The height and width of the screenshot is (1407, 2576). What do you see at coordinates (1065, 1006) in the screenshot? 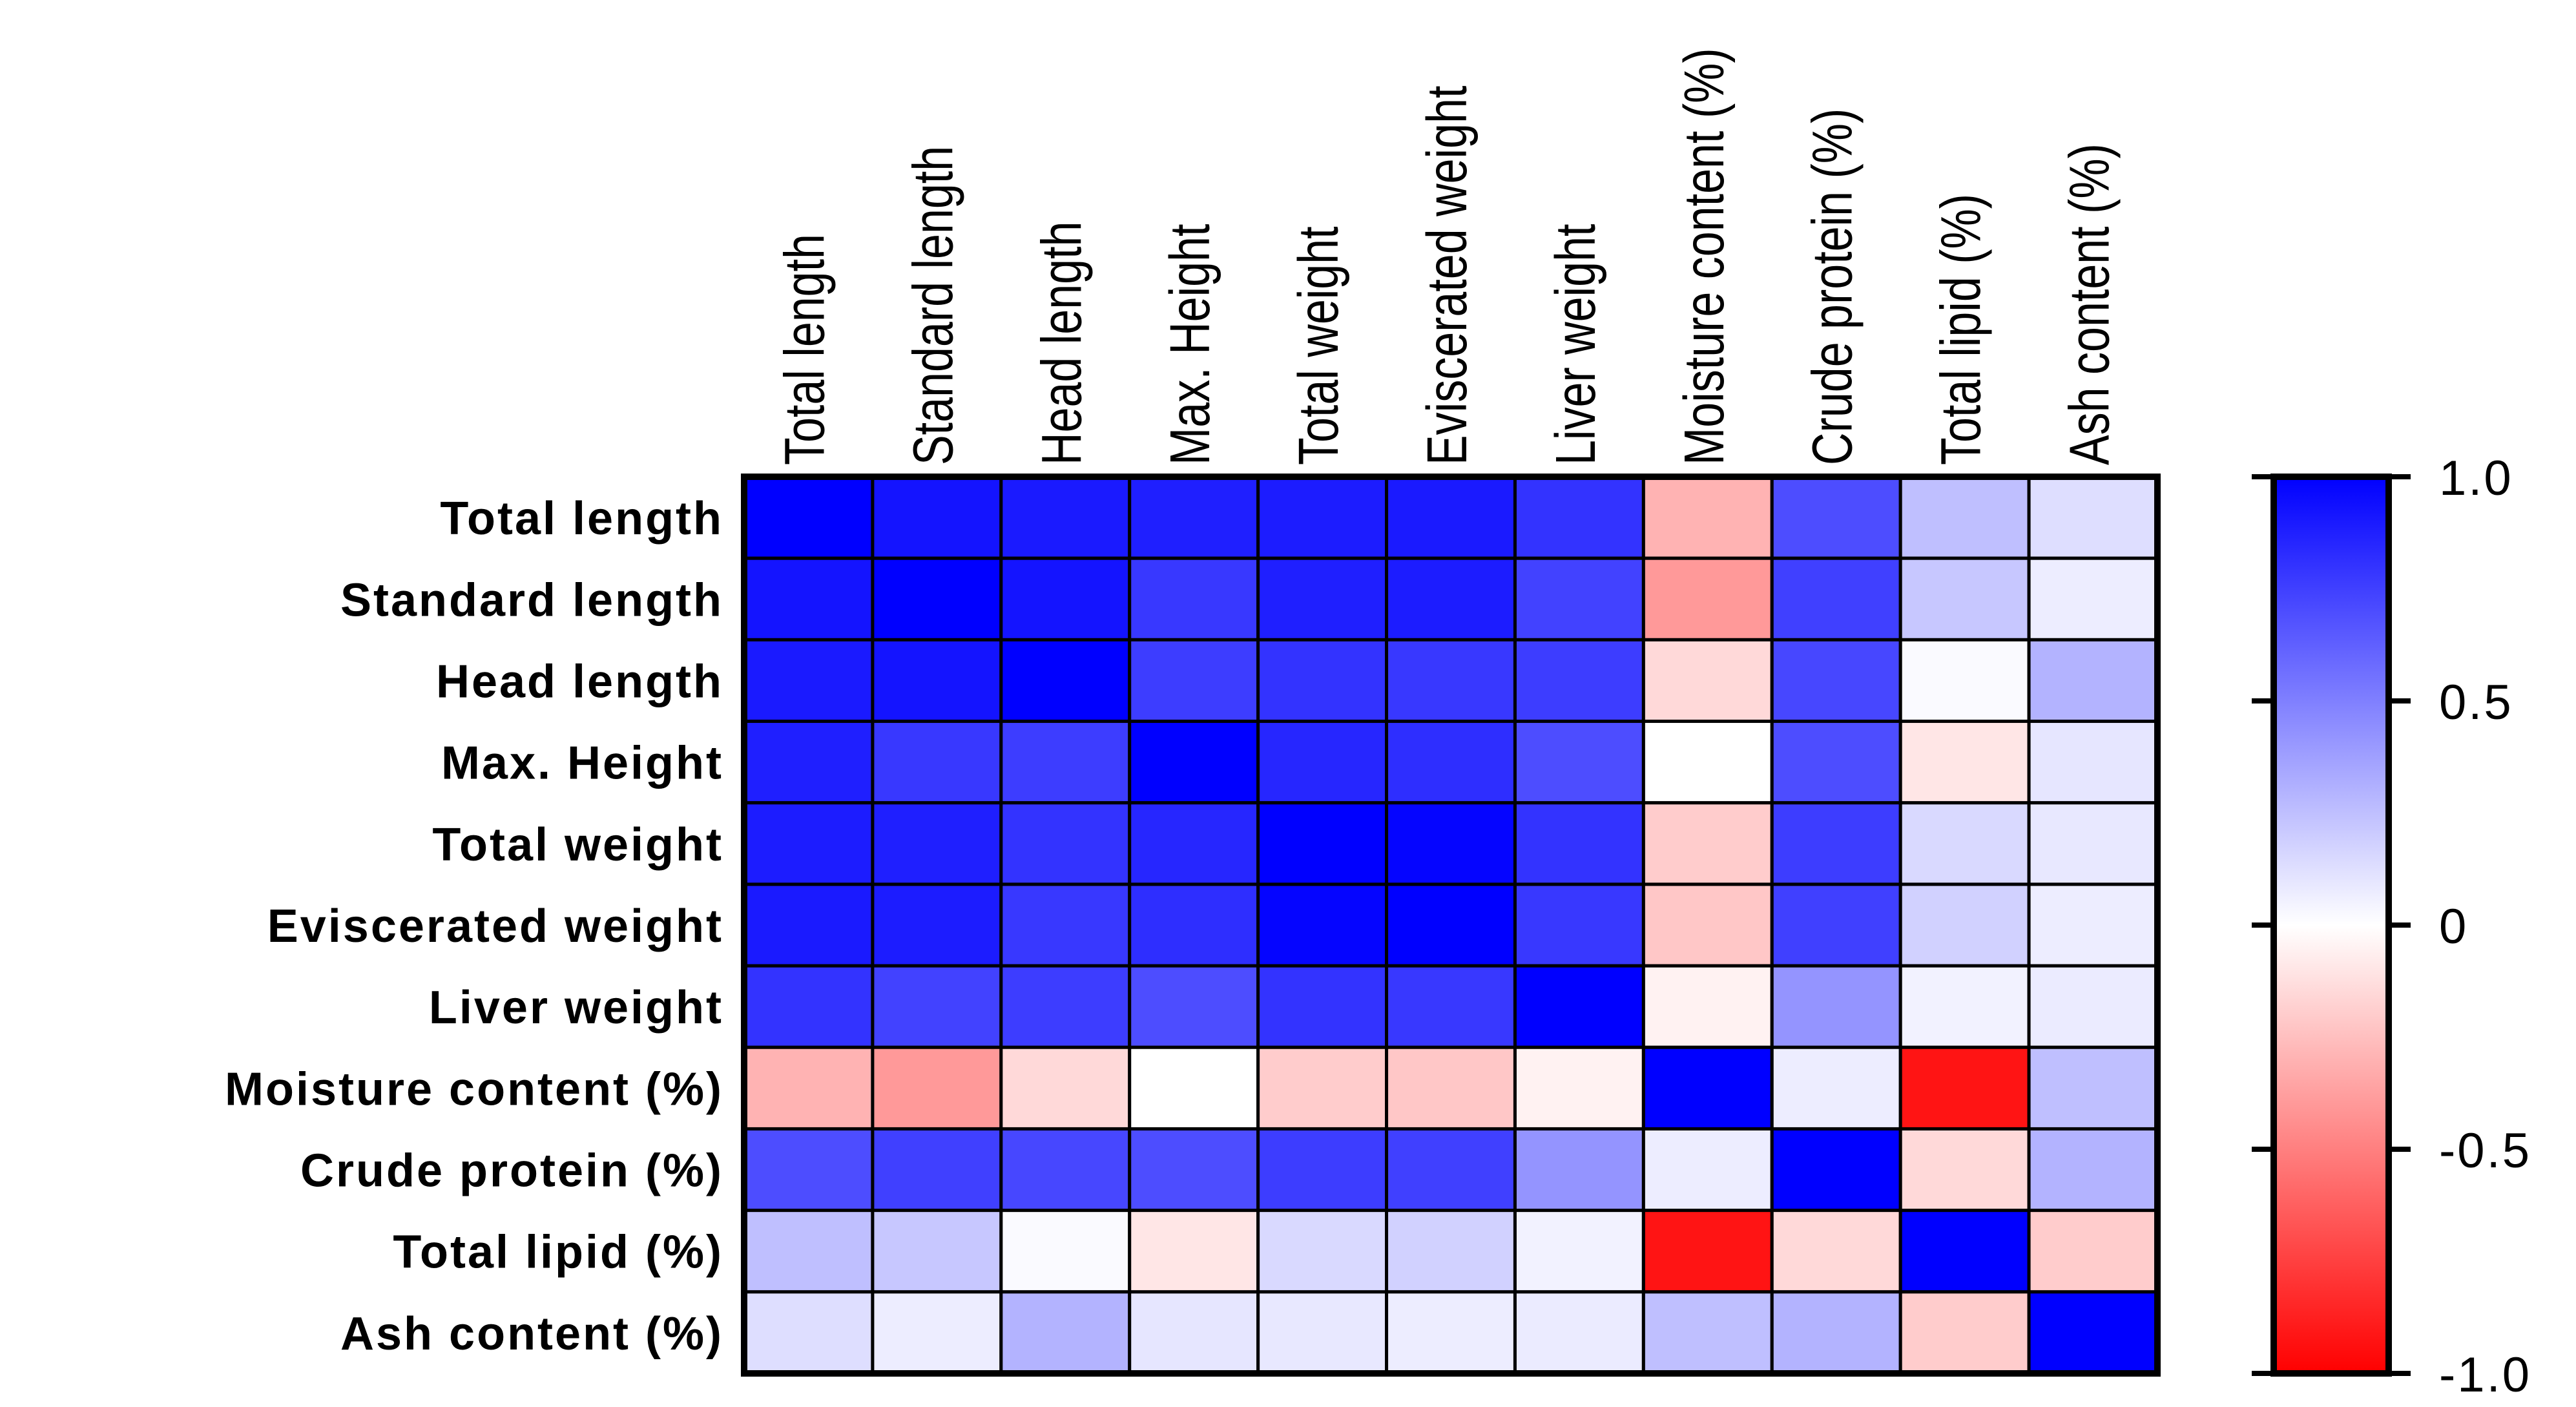
I see `cell-liver-weight-head-length` at bounding box center [1065, 1006].